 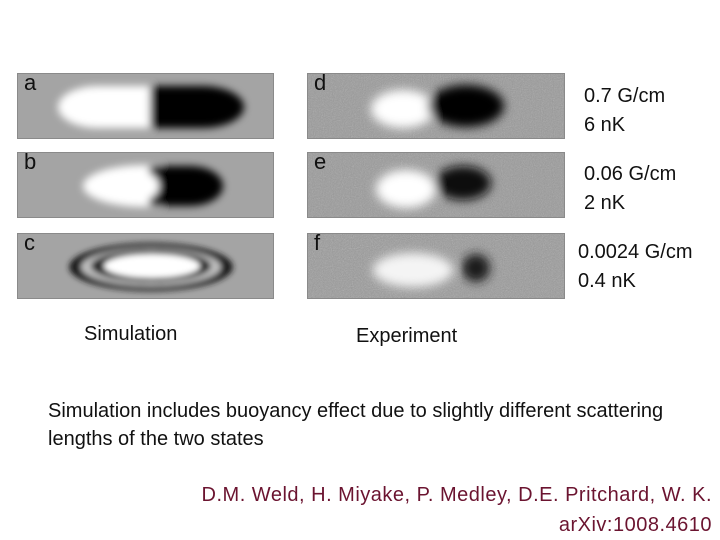 What do you see at coordinates (607, 281) in the screenshot?
I see `temperature-label-f: 0.4 nK` at bounding box center [607, 281].